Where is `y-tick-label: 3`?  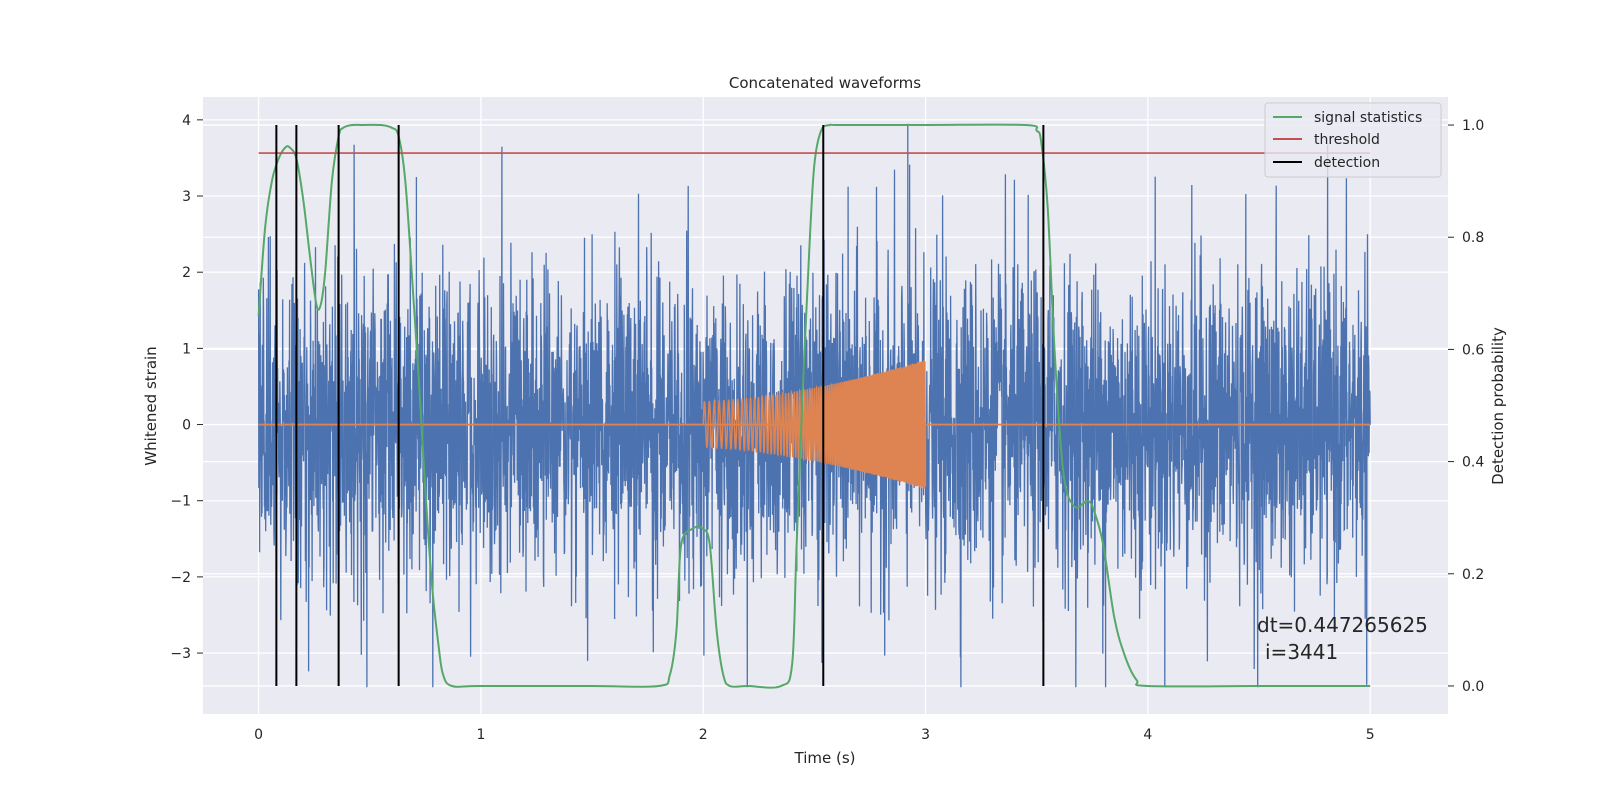
y-tick-label: 3 is located at coordinates (186, 197).